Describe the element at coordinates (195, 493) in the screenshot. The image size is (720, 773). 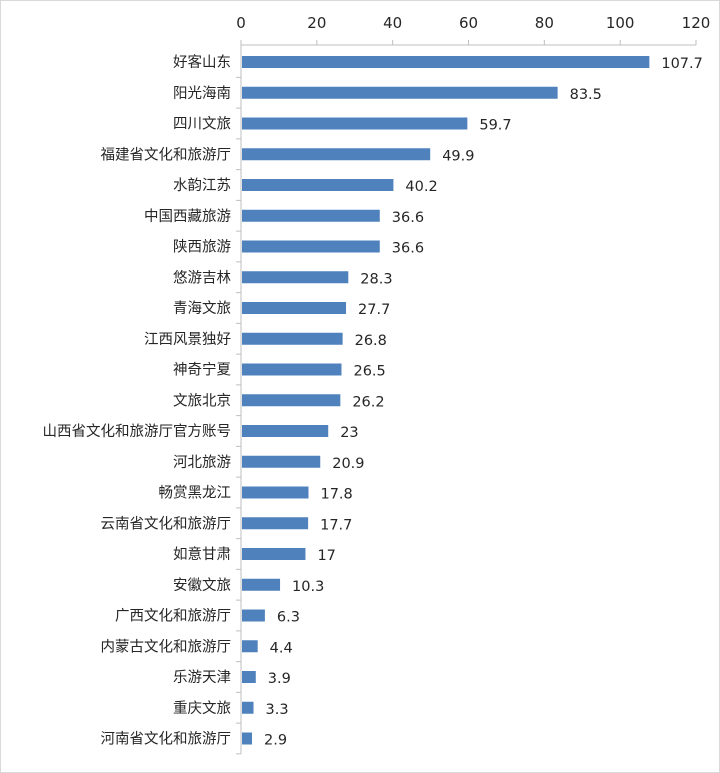
I see `category-label: 畅赏黑龙江` at that location.